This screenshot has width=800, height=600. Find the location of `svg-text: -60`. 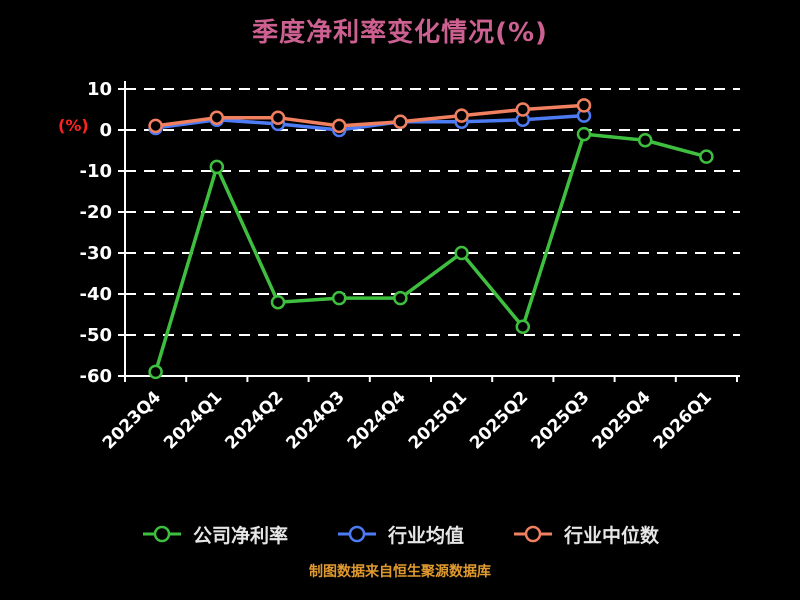

svg-text: -60 is located at coordinates (95, 376).